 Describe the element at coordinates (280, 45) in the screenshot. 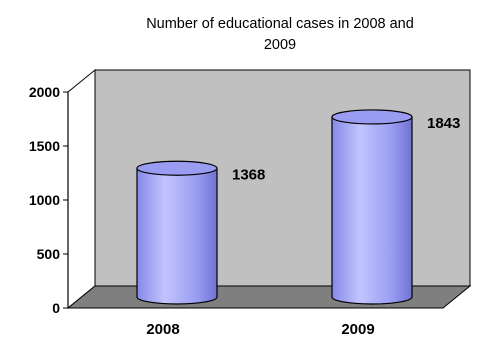

I see `chart-title-line-2: 2009` at that location.